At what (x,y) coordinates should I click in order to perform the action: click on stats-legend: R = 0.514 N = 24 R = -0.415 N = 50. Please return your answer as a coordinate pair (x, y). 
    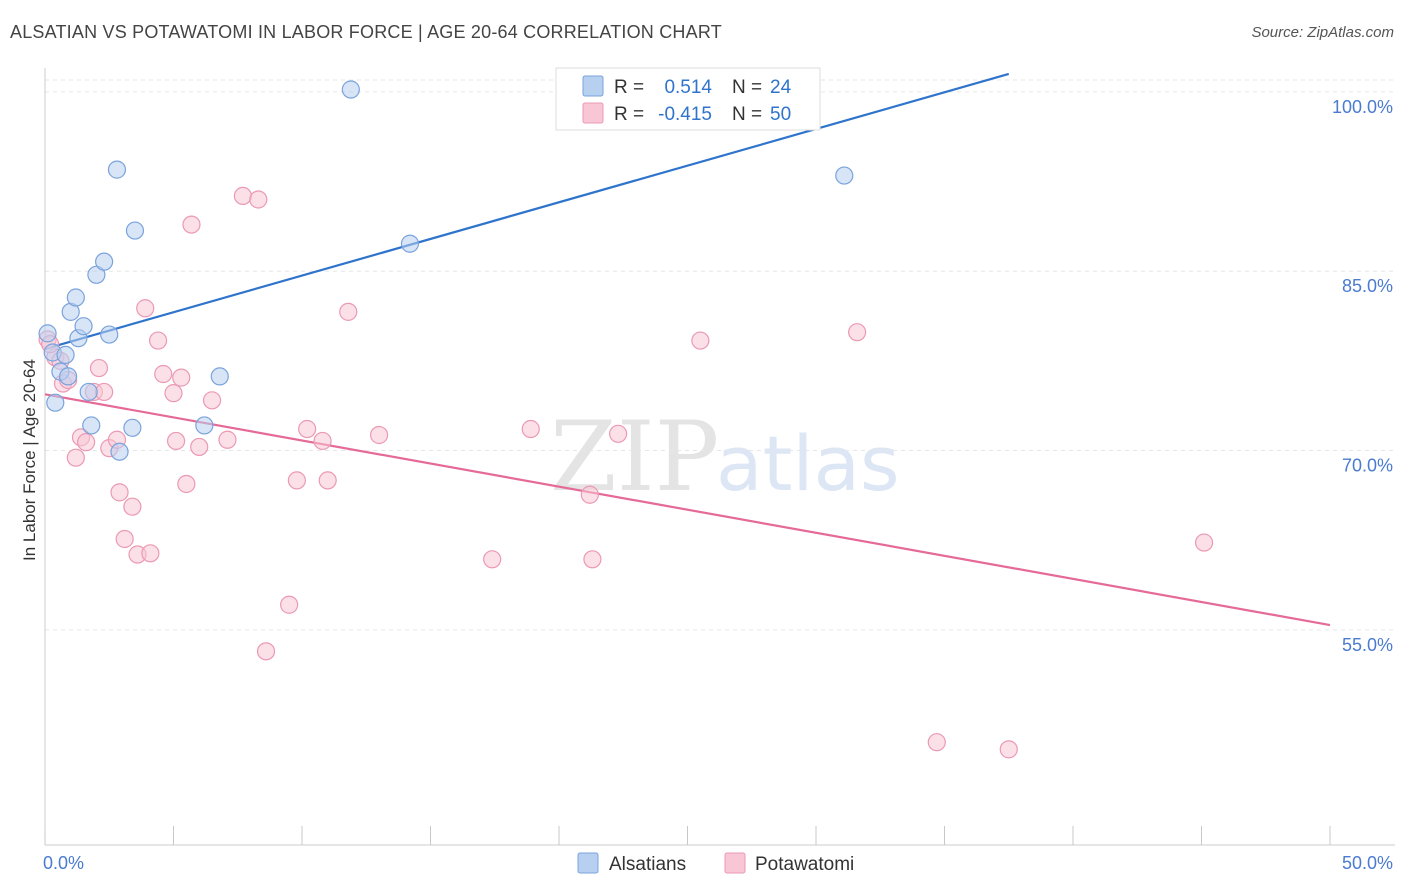
    Looking at the image, I should click on (688, 99).